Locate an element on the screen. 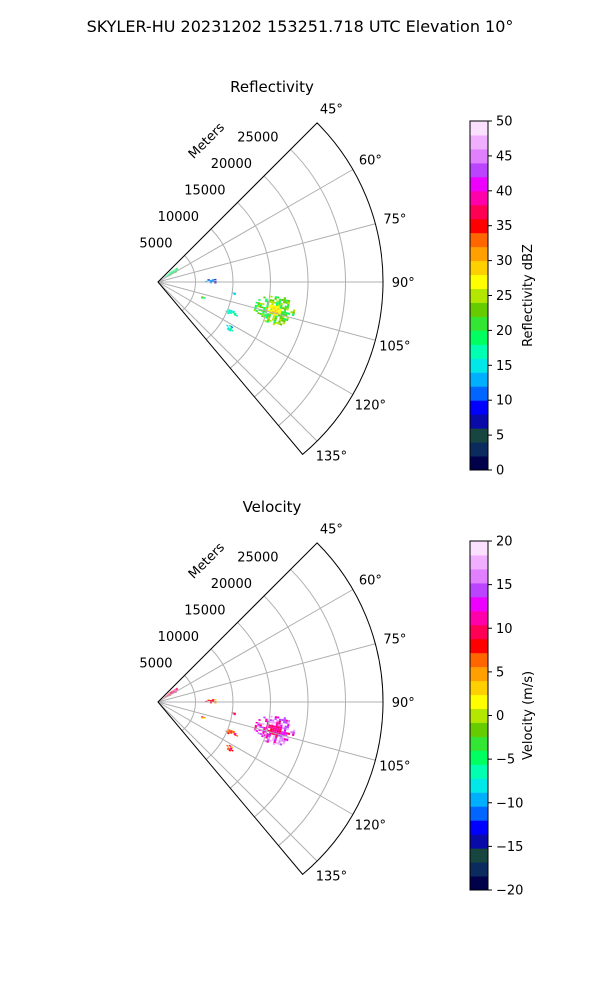  echo-cell-108- is located at coordinates (203, 297).